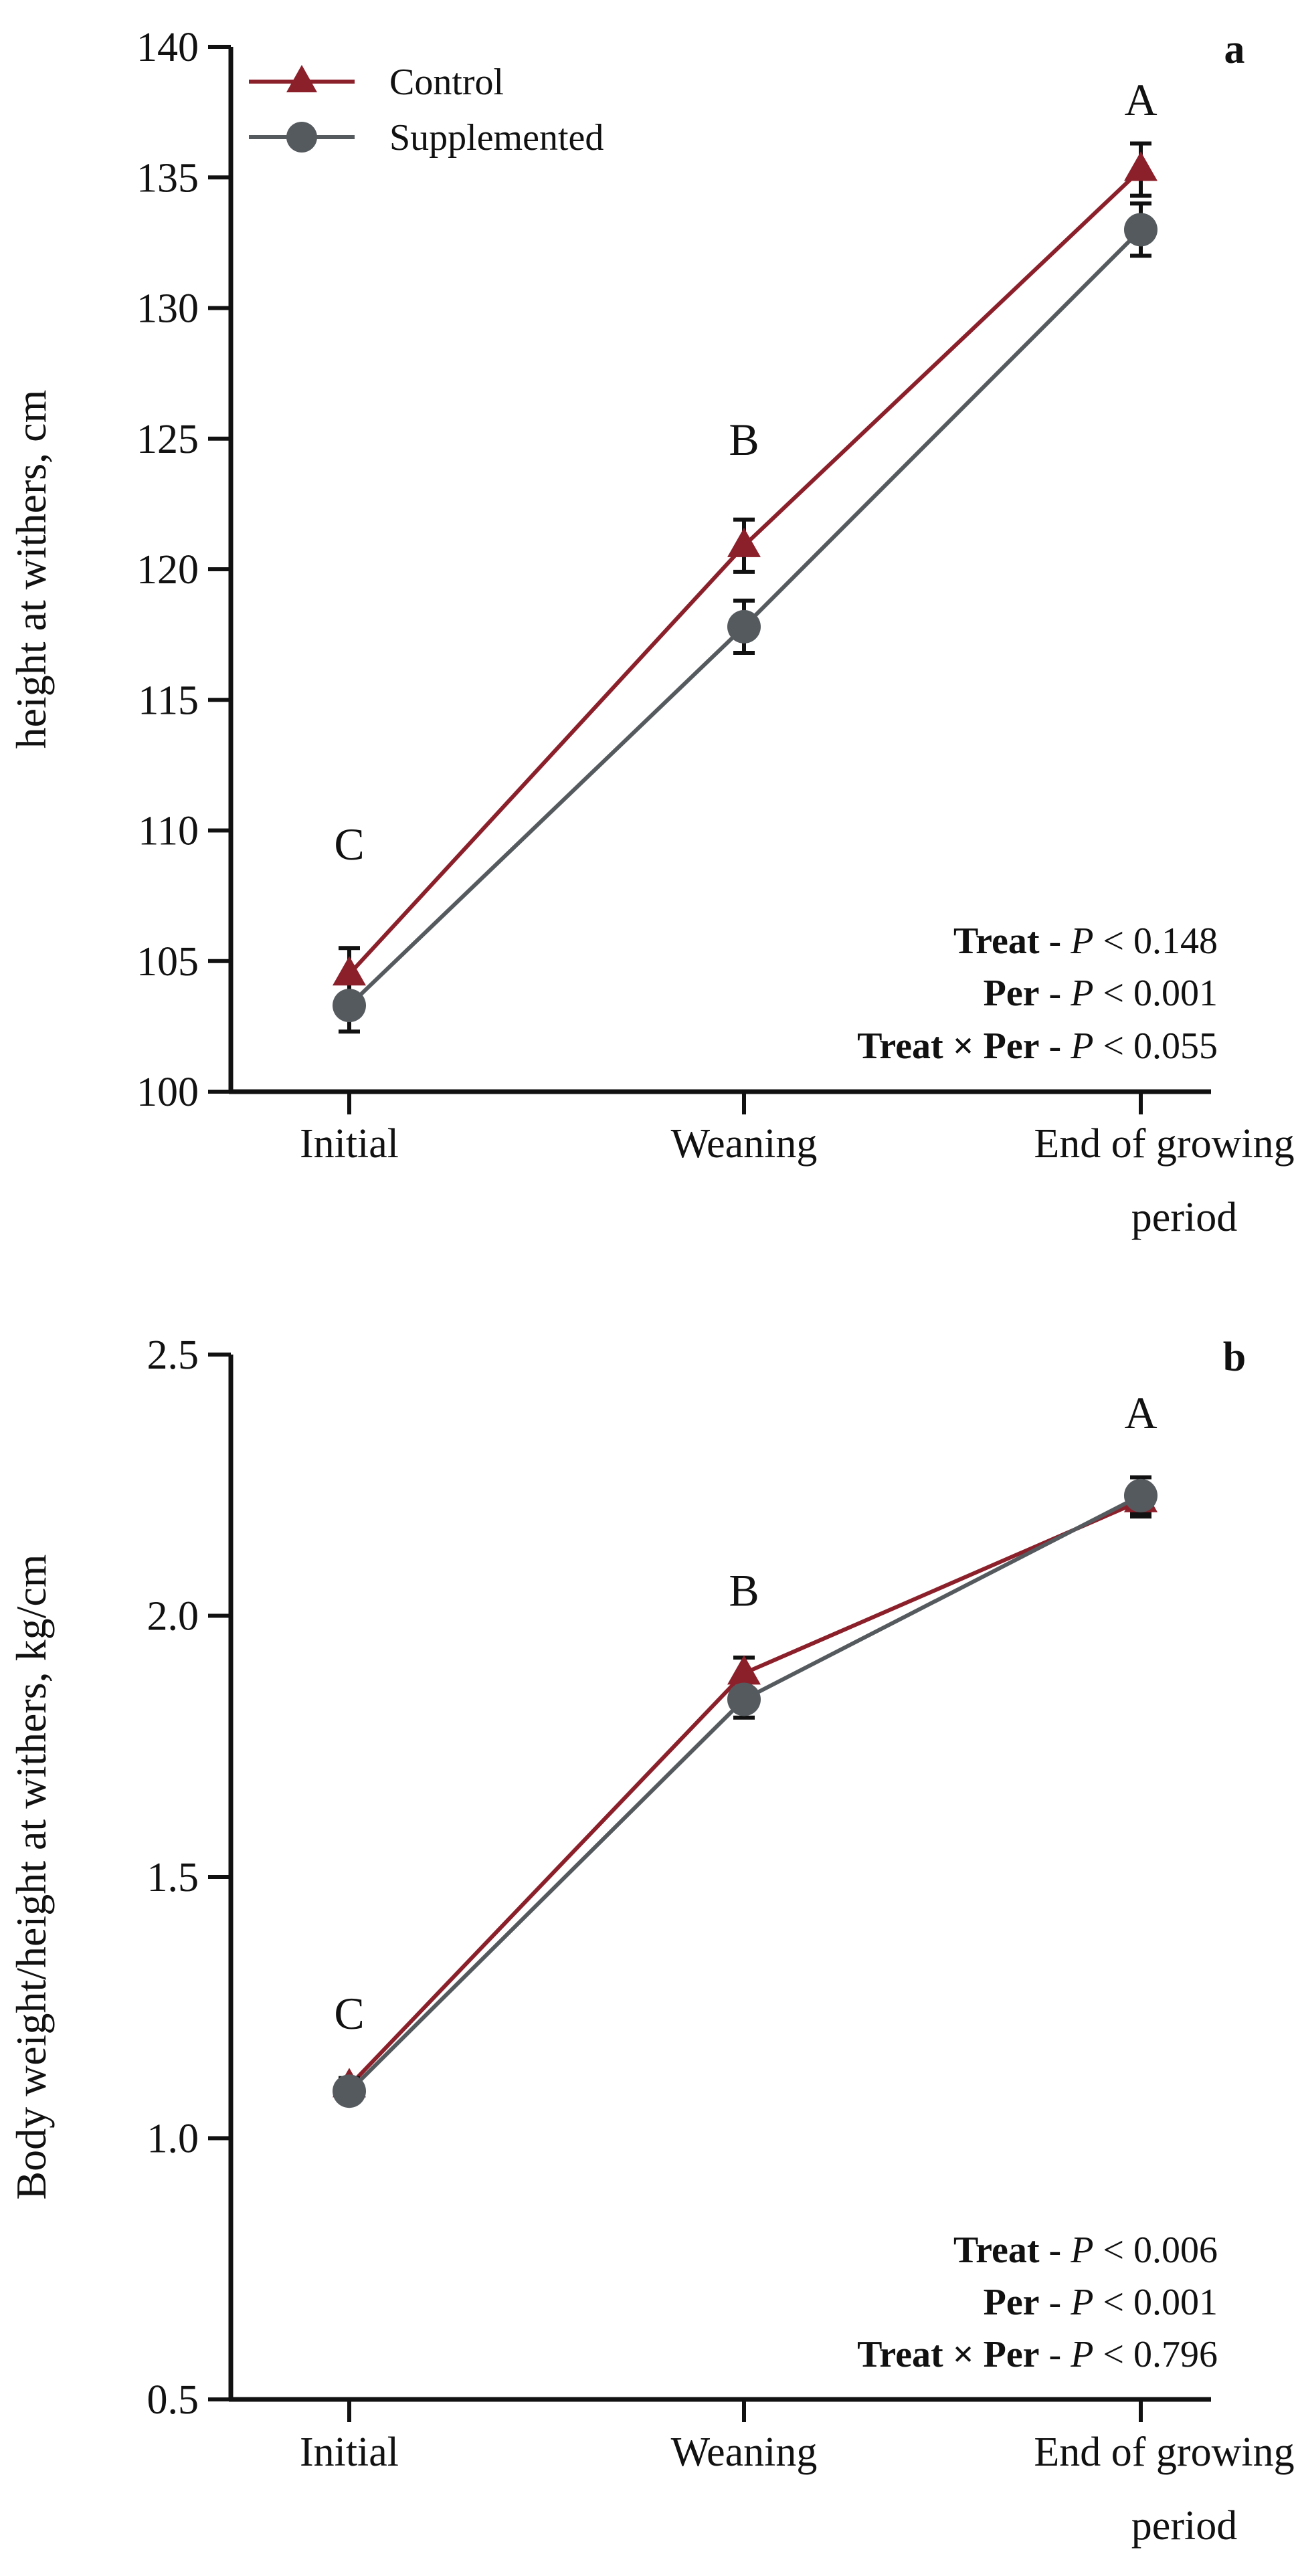  What do you see at coordinates (349, 971) in the screenshot?
I see `point-control-initial` at bounding box center [349, 971].